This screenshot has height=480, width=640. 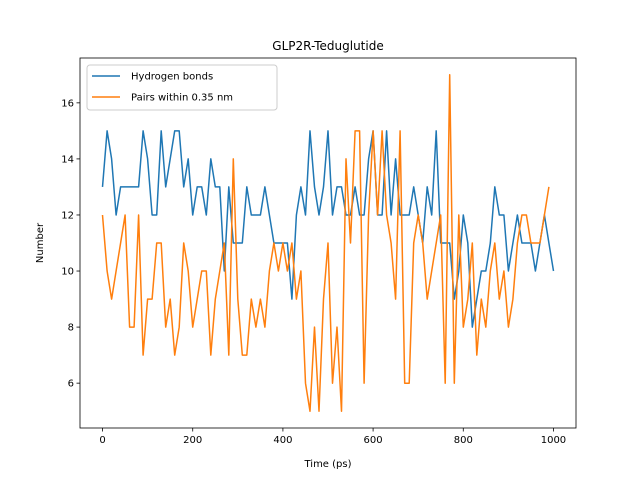 I want to click on y-tick-label: 10, so click(x=67, y=272).